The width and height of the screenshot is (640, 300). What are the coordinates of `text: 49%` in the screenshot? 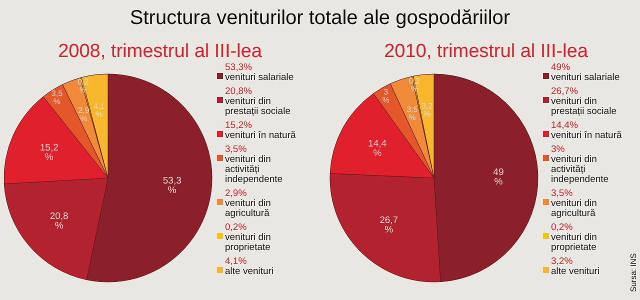 It's located at (498, 177).